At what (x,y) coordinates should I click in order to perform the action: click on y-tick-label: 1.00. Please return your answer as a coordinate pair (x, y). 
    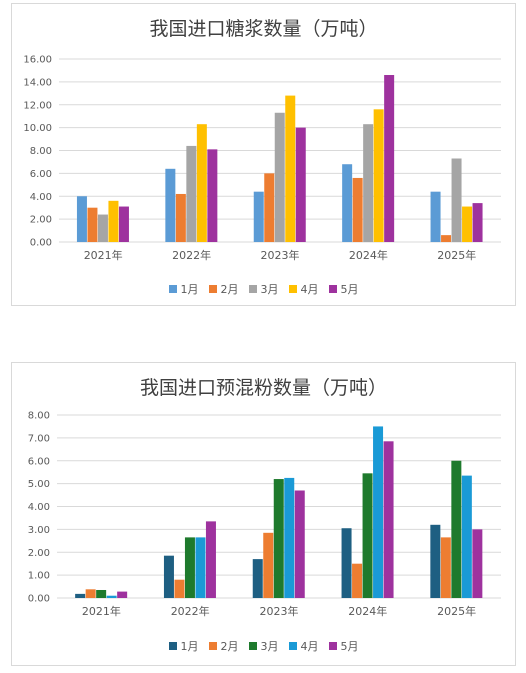
    Looking at the image, I should click on (39, 576).